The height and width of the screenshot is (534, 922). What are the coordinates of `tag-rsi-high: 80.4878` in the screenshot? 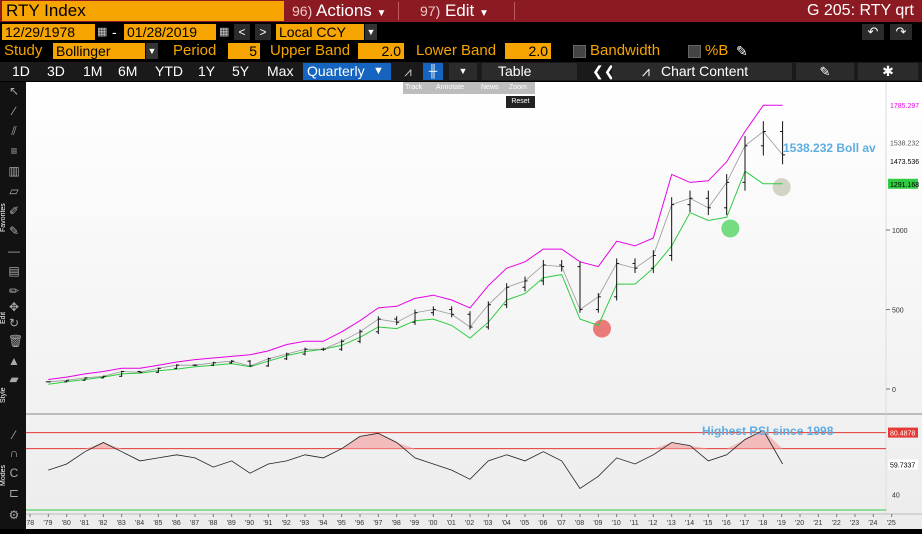 It's located at (902, 434).